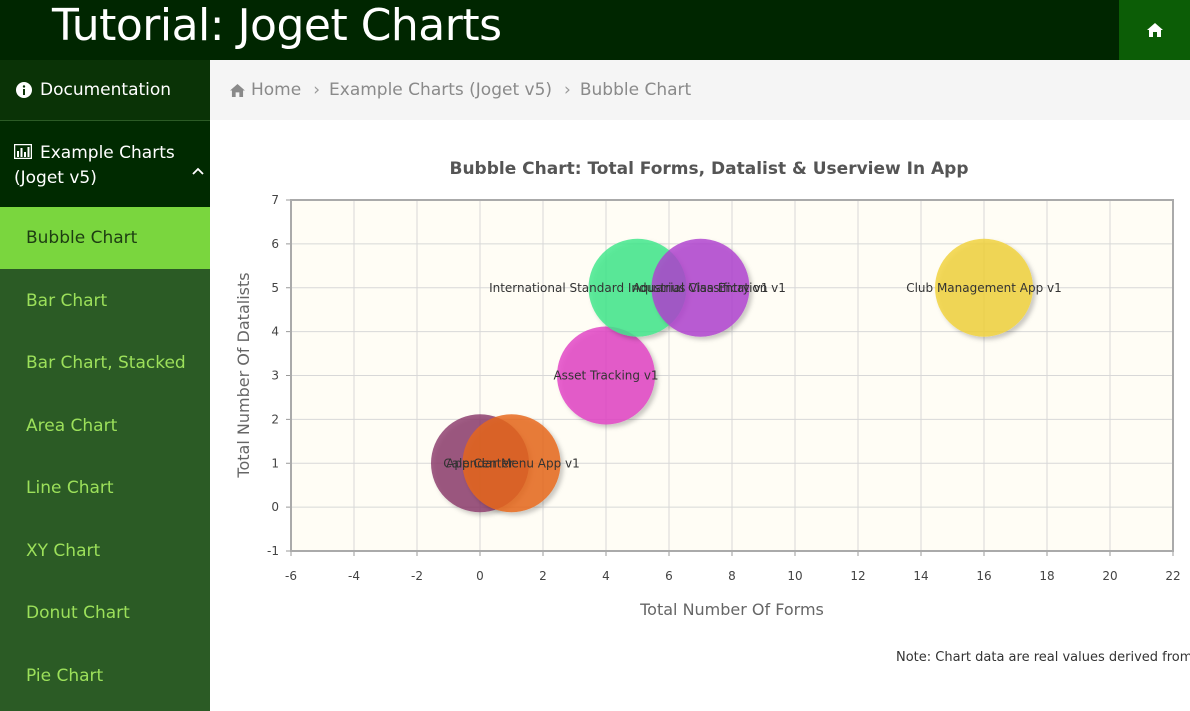  I want to click on home-button, so click(1154, 30).